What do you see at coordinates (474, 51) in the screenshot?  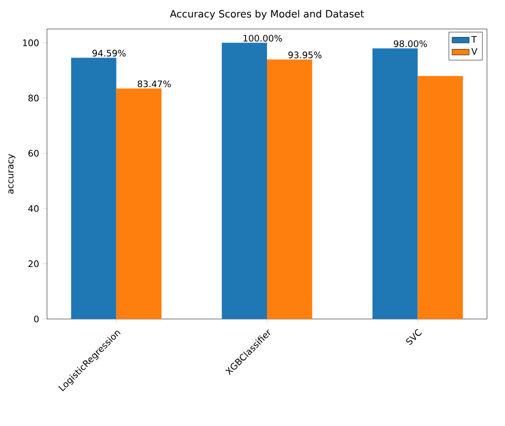 I see `legend-label: V` at bounding box center [474, 51].